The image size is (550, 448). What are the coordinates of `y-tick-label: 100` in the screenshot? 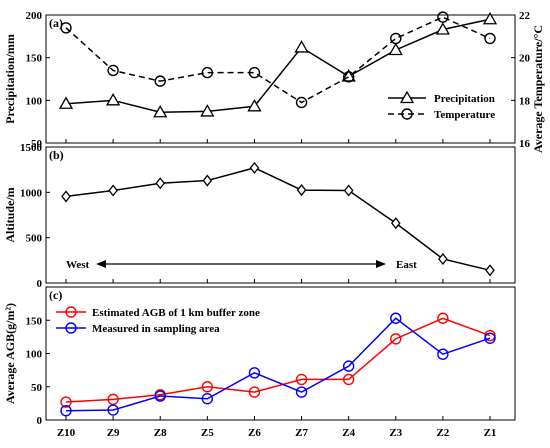 It's located at (34, 355).